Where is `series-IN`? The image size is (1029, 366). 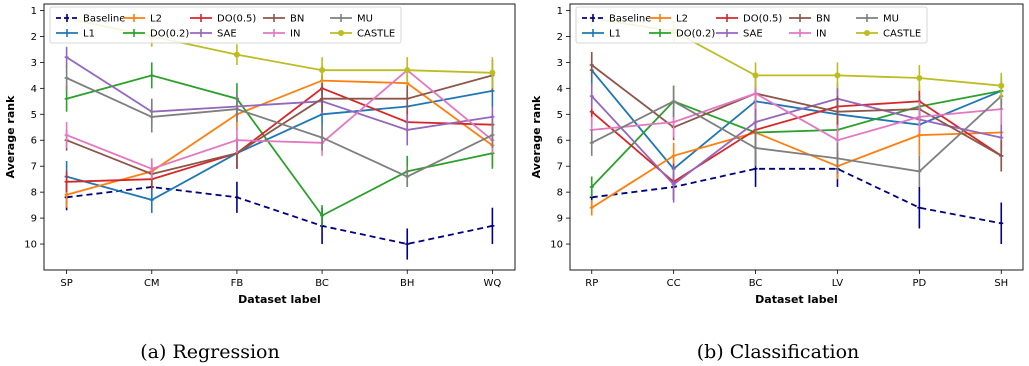 series-IN is located at coordinates (279, 118).